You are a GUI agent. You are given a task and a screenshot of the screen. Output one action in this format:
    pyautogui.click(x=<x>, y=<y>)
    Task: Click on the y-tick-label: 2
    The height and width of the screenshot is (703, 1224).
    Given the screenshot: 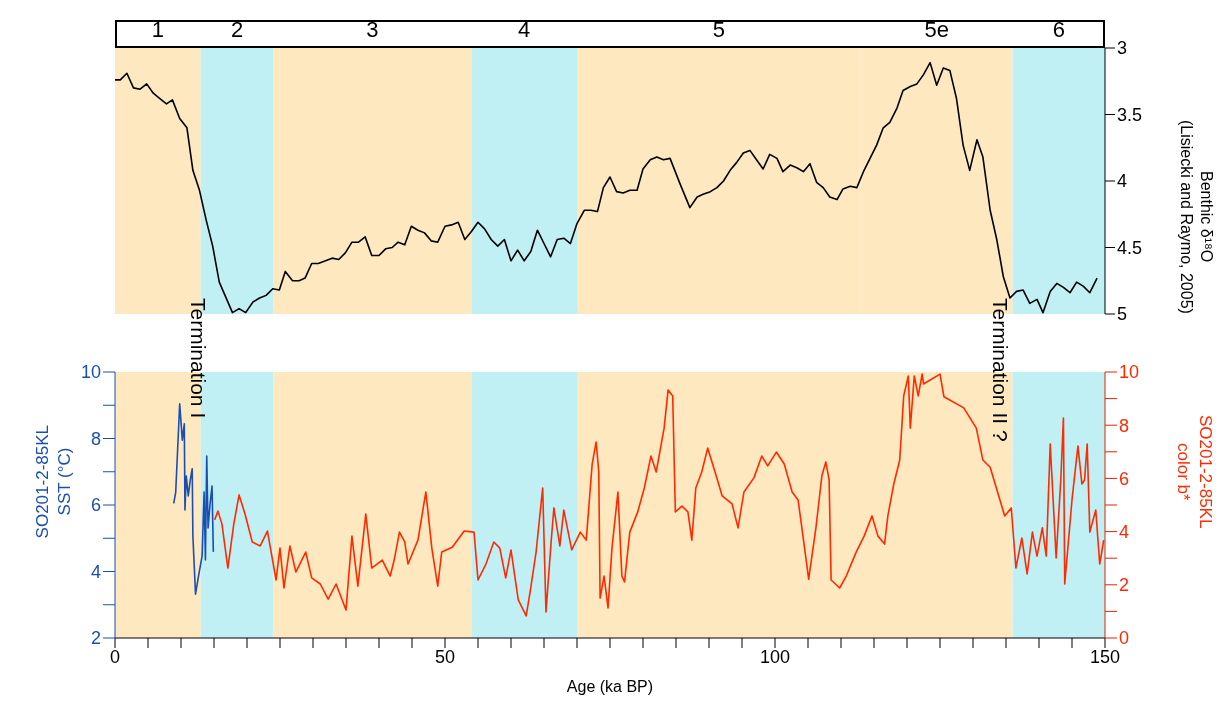 What is the action you would take?
    pyautogui.click(x=95, y=638)
    